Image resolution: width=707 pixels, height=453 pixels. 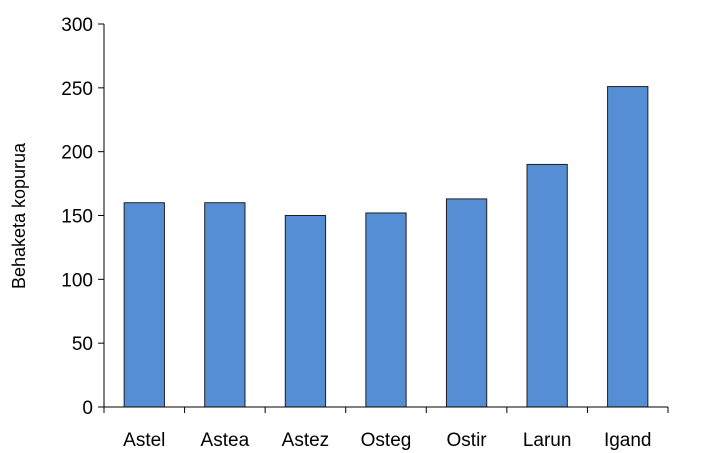 I want to click on bar-astez, so click(x=305, y=311).